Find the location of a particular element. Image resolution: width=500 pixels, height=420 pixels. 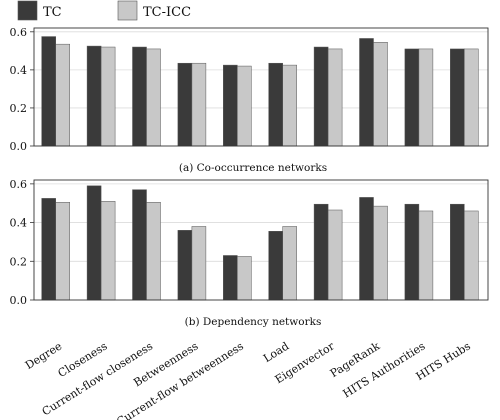

legend-label-0: TC is located at coordinates (52, 12).